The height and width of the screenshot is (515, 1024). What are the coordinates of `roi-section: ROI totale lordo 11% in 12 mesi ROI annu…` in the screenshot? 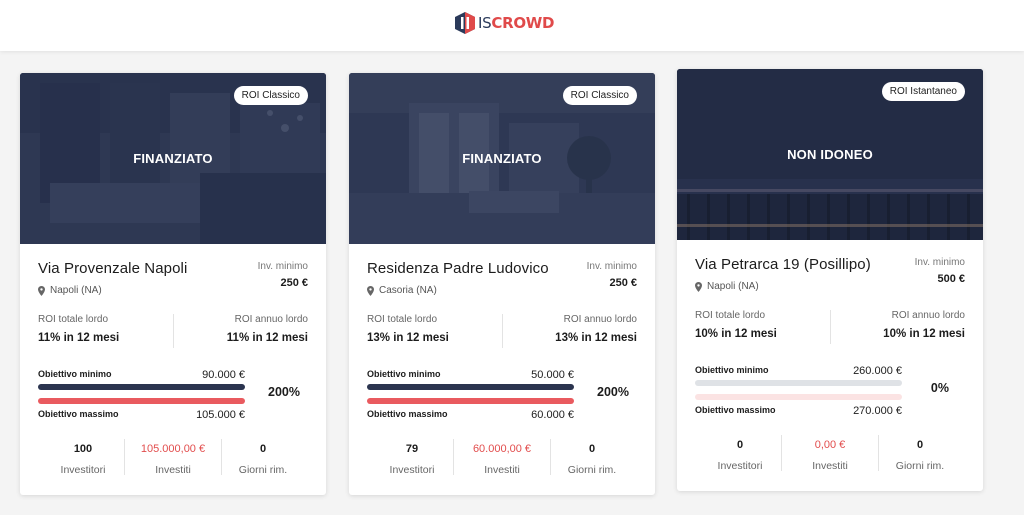 It's located at (173, 332).